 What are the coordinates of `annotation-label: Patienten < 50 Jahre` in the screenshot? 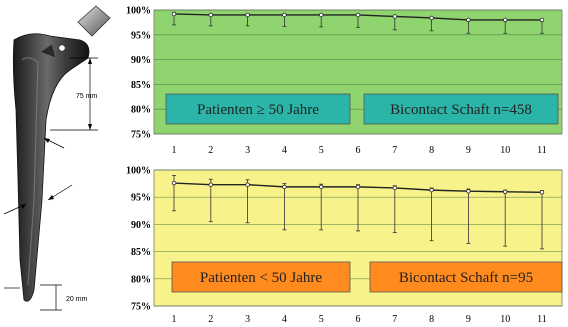 It's located at (261, 278).